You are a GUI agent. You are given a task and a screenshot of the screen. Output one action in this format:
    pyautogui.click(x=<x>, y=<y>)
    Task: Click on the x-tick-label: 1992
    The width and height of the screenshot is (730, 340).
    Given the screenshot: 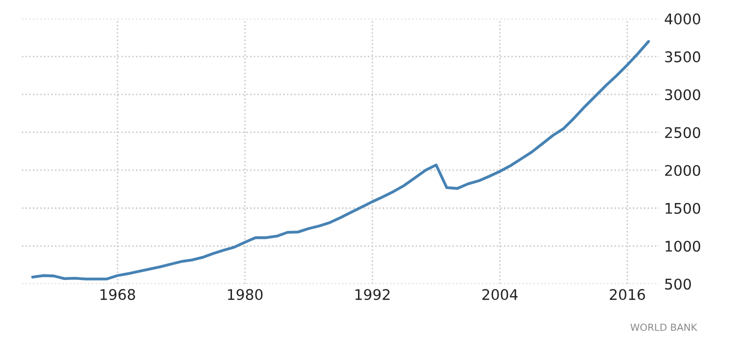 What is the action you would take?
    pyautogui.click(x=372, y=294)
    